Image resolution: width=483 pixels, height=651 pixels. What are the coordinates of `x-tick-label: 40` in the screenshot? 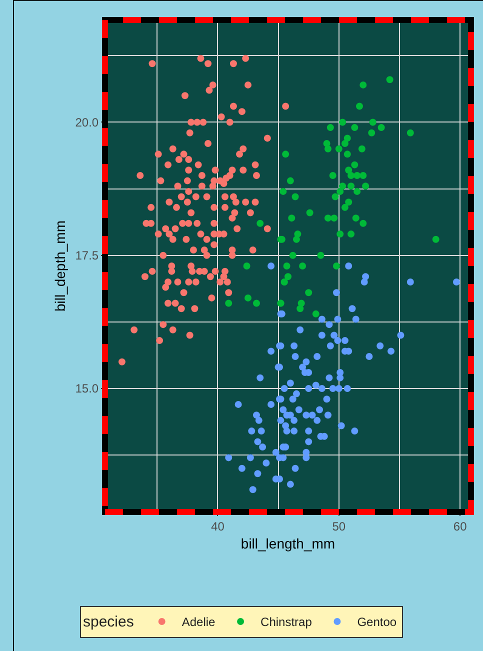 It's located at (218, 526).